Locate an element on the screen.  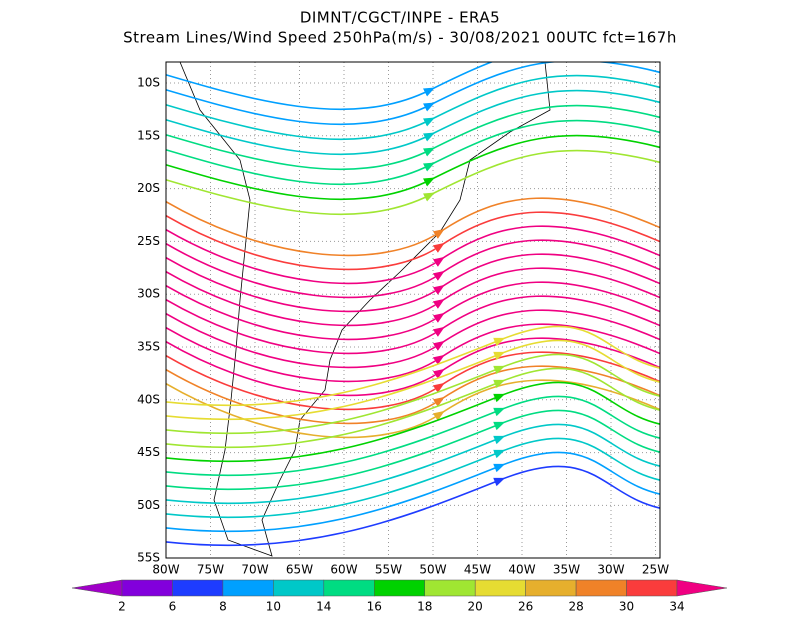
colorbar-label: 16 is located at coordinates (374, 607).